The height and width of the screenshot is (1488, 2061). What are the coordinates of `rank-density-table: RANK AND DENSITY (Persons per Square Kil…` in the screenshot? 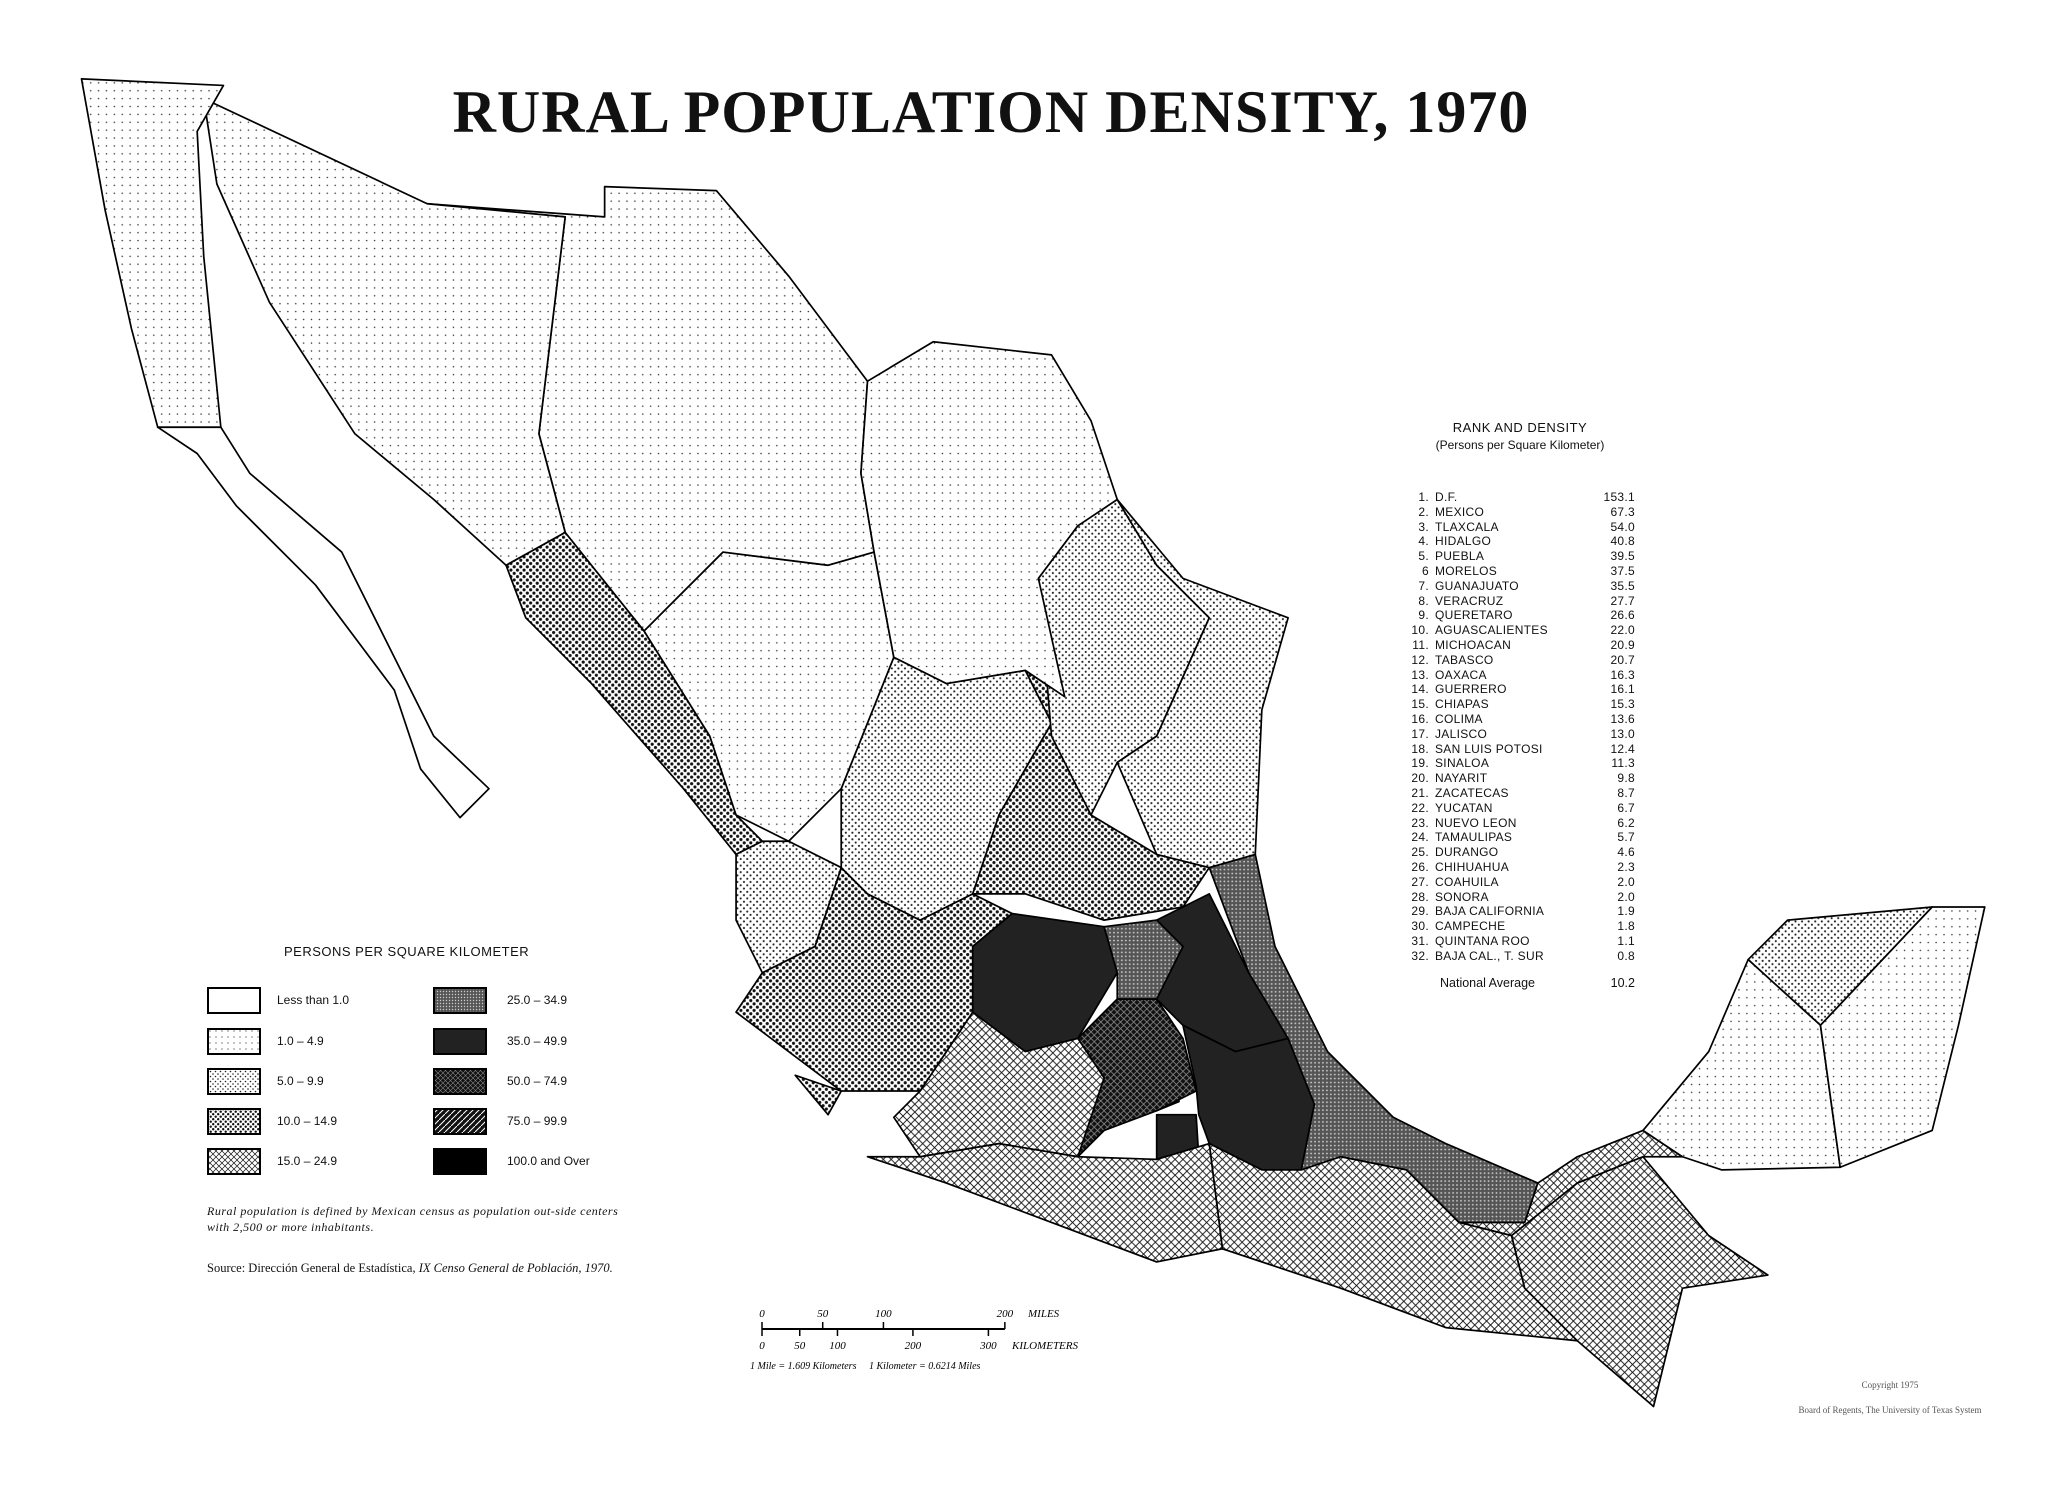 It's located at (1520, 705).